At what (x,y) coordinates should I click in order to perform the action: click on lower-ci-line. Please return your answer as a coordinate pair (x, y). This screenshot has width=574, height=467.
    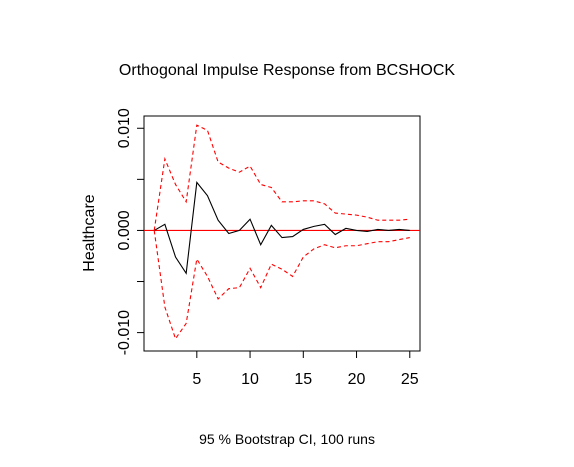
    Looking at the image, I should click on (281, 285).